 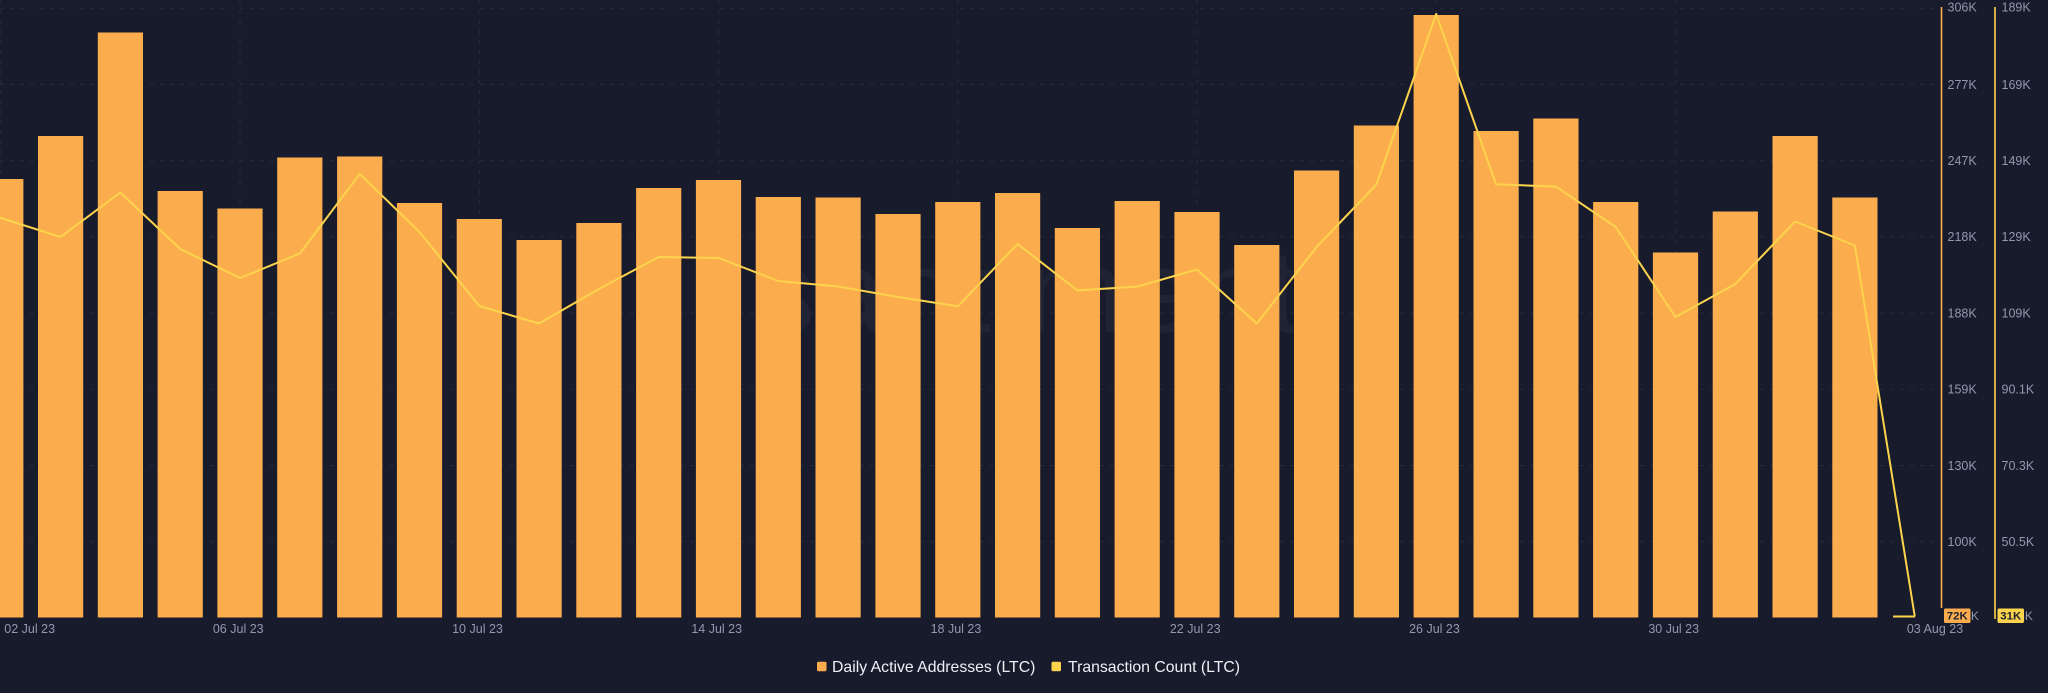 I want to click on svg-text: 22 Jul 23, so click(x=1195, y=629).